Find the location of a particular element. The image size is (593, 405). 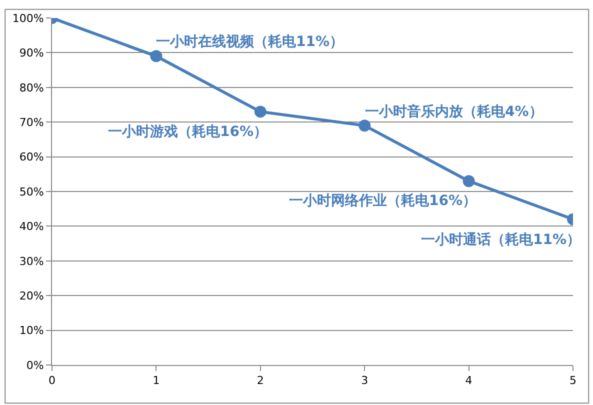

x-tick-label: 4 is located at coordinates (468, 381).